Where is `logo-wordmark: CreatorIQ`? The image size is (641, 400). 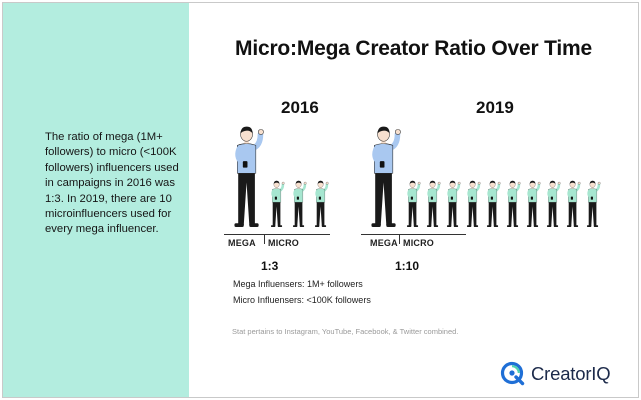
logo-wordmark: CreatorIQ is located at coordinates (571, 373).